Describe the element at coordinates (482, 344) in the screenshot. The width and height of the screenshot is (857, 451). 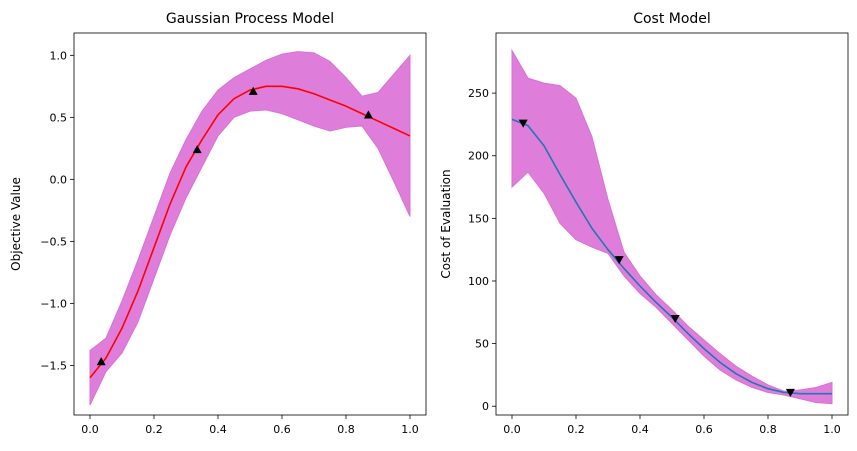
I see `y-tick-label: 50` at that location.